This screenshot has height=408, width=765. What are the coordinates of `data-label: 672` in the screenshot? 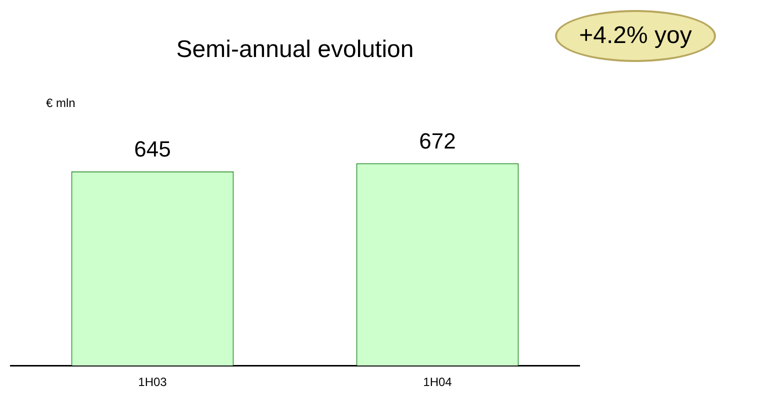 It's located at (437, 141).